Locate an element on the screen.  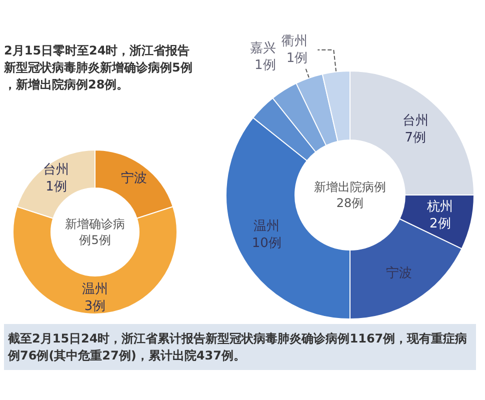
text: 新增确诊病例5例 is located at coordinates (95, 232).